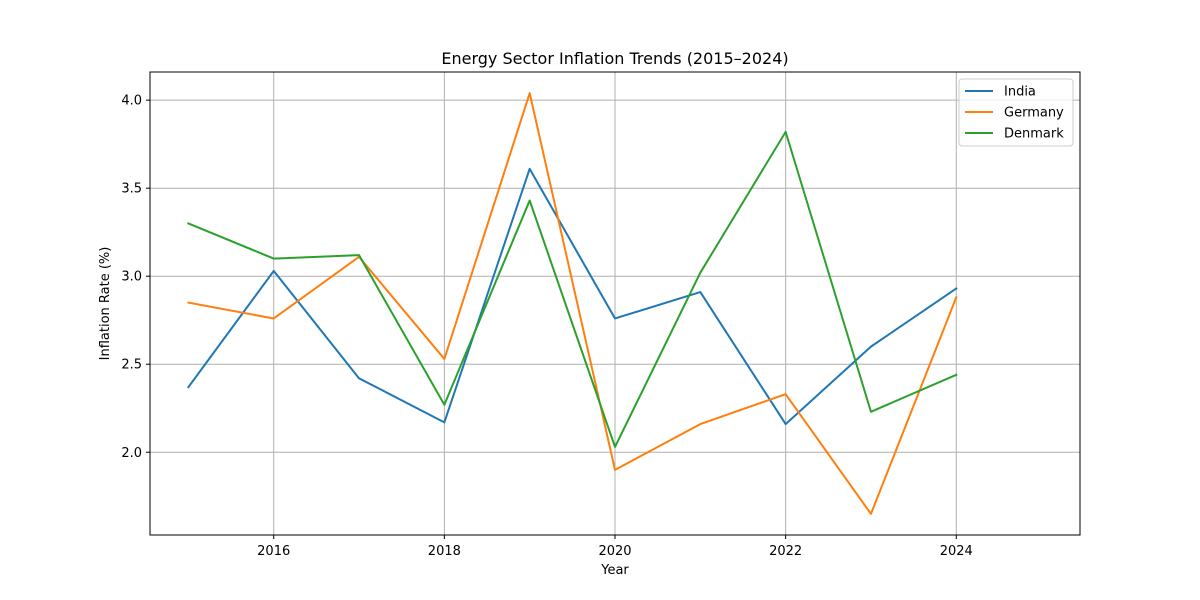 This screenshot has width=1200, height=600. I want to click on legend-box, so click(1016, 112).